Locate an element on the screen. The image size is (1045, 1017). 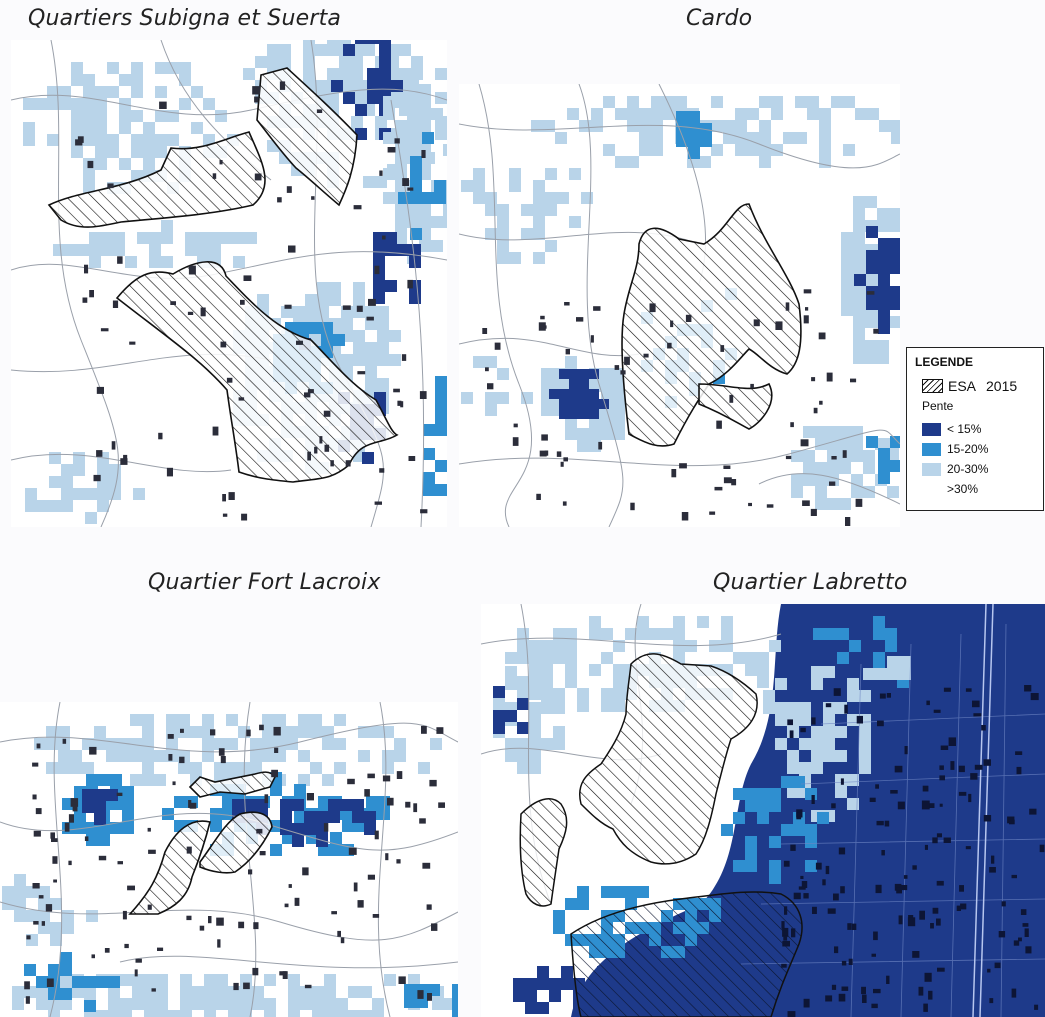
legend-class-label: 15-20% is located at coordinates (968, 449).